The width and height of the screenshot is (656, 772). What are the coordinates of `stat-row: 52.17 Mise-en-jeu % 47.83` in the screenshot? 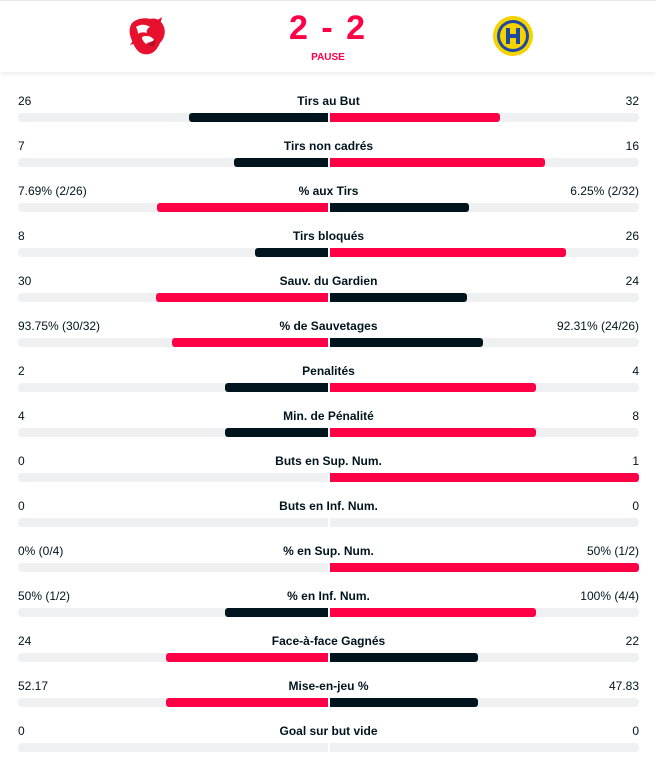 It's located at (328, 697).